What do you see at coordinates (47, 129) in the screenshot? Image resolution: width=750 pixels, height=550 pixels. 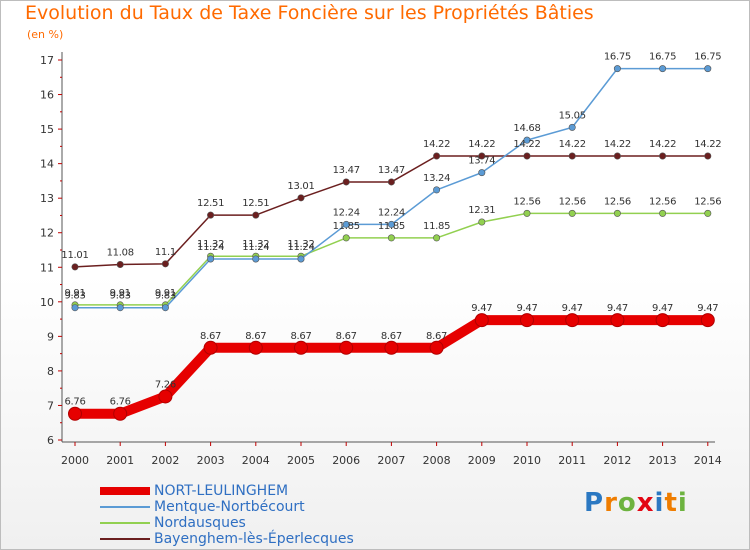 I see `y-tick-label: 15` at bounding box center [47, 129].